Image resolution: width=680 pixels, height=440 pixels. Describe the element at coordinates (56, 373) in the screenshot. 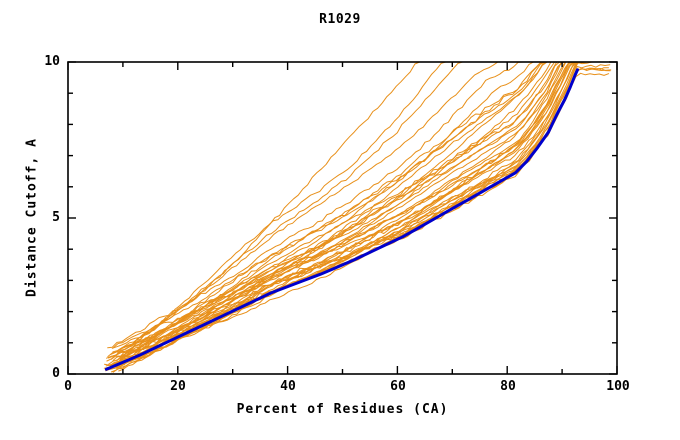

I see `y-tick-label-0: 0` at that location.